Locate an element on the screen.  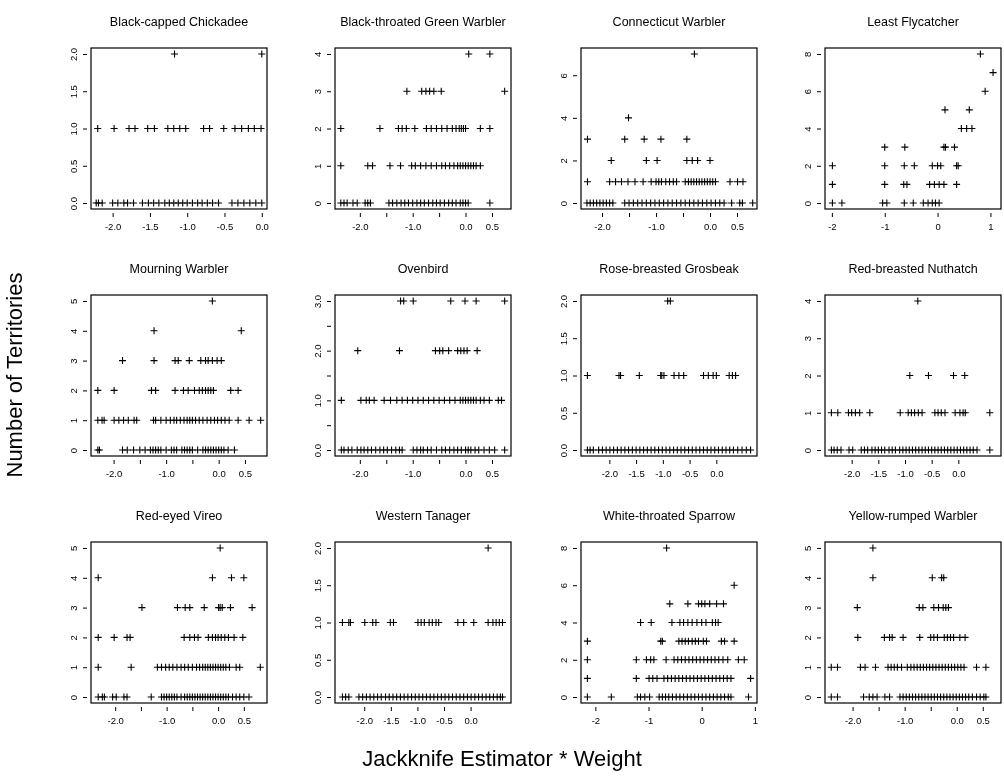
x-axis-title: Jackknife Estimator * Weight is located at coordinates (502, 758).